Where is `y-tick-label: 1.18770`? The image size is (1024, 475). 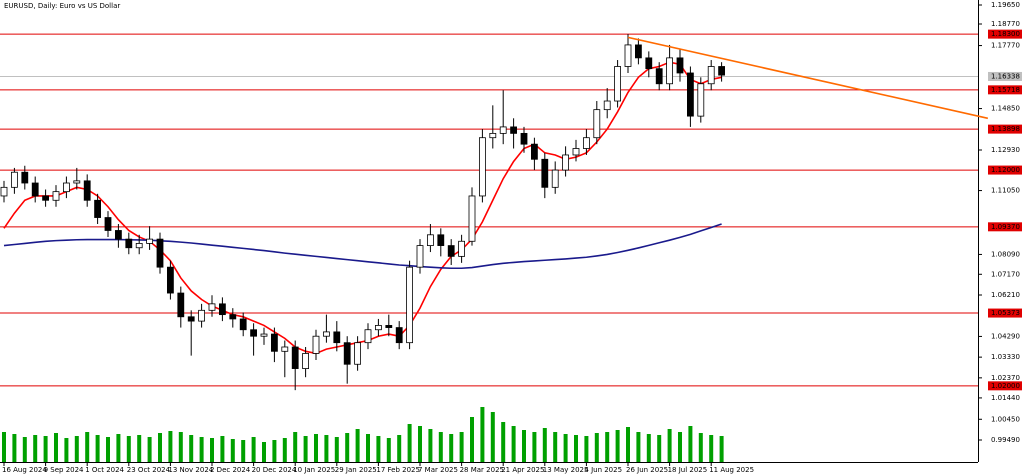 y-tick-label: 1.18770 is located at coordinates (1005, 24).